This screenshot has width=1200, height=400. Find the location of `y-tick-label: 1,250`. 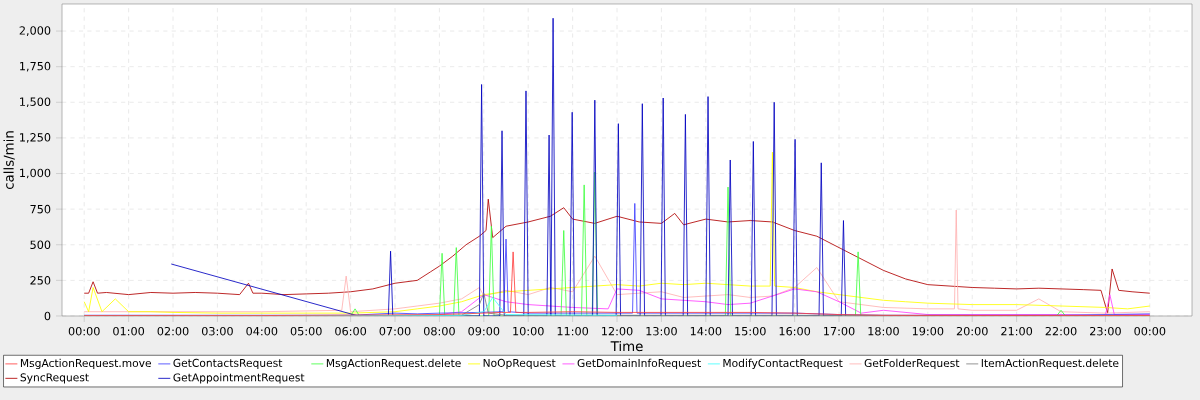

y-tick-label: 1,250 is located at coordinates (35, 138).